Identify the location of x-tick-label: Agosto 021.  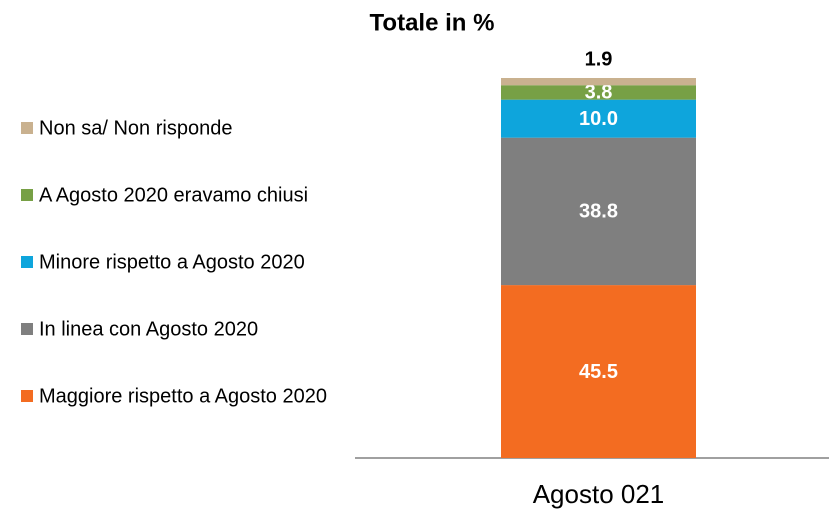
(599, 494).